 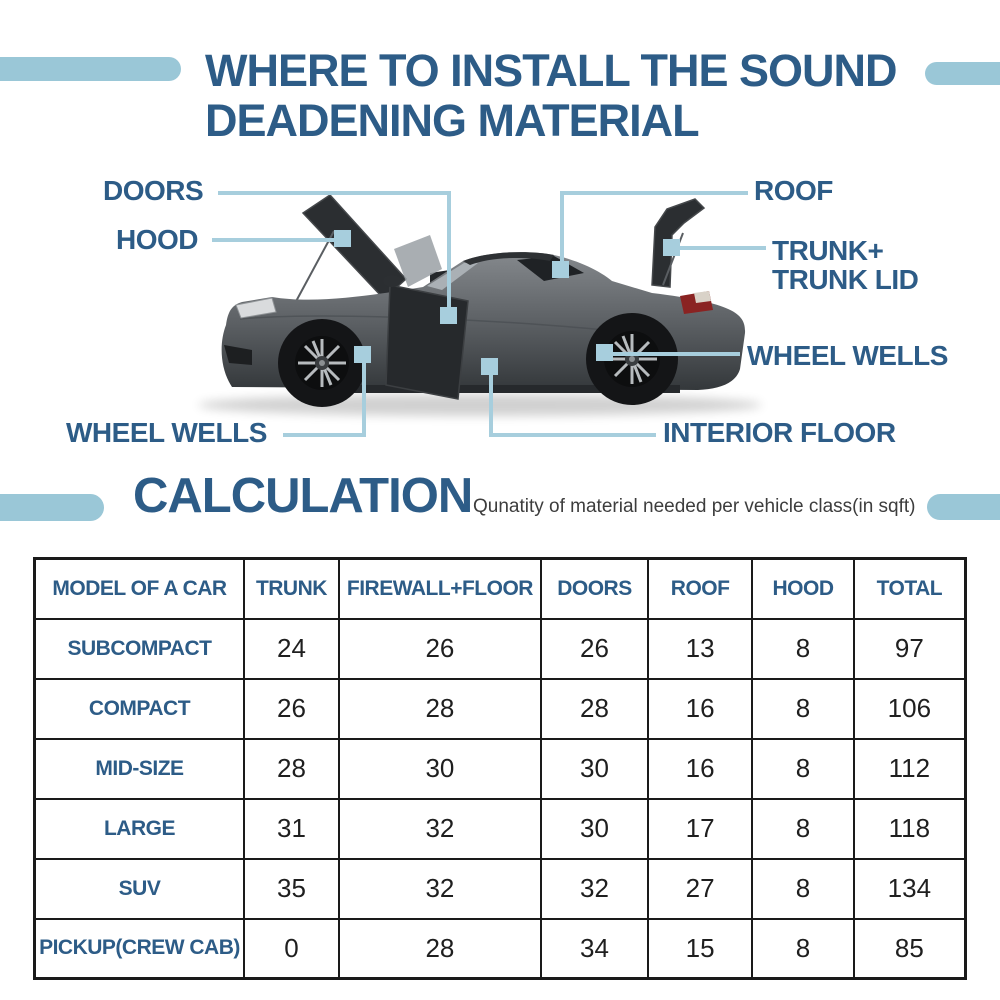 I want to click on table-row: MID-SIZE 28 30 30 16 8 112, so click(x=500, y=768).